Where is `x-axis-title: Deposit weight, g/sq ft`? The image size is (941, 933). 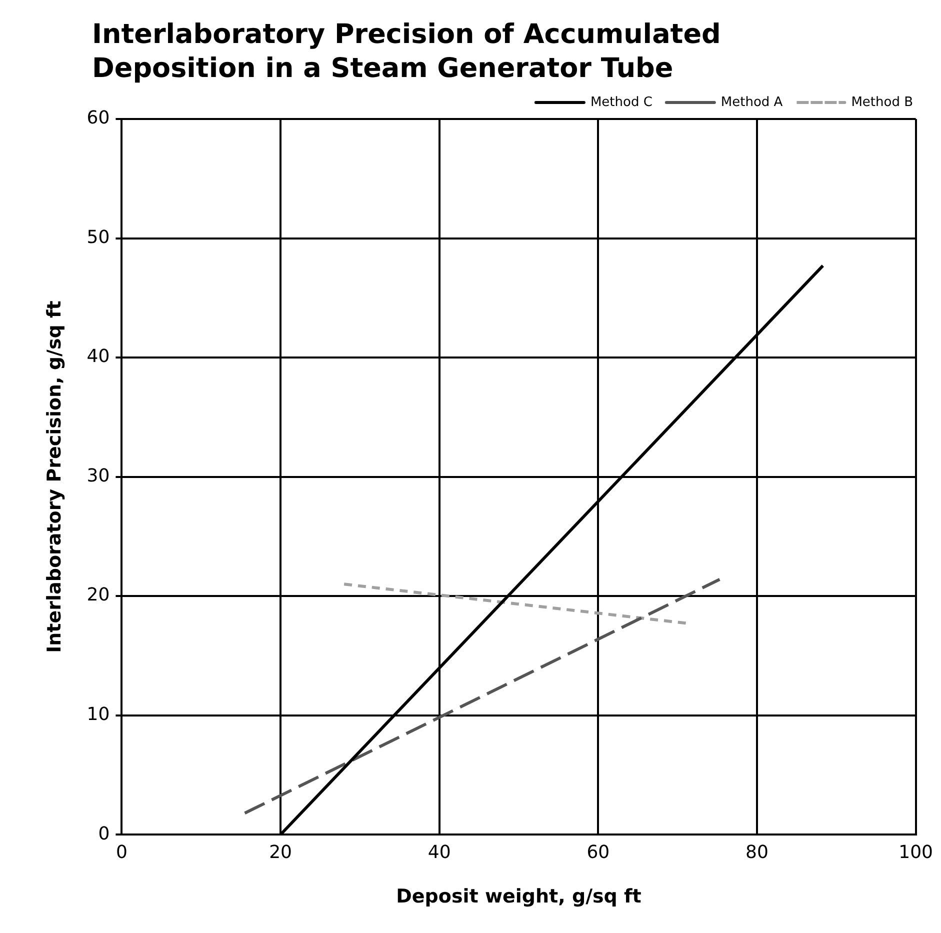
x-axis-title: Deposit weight, g/sq ft is located at coordinates (519, 897).